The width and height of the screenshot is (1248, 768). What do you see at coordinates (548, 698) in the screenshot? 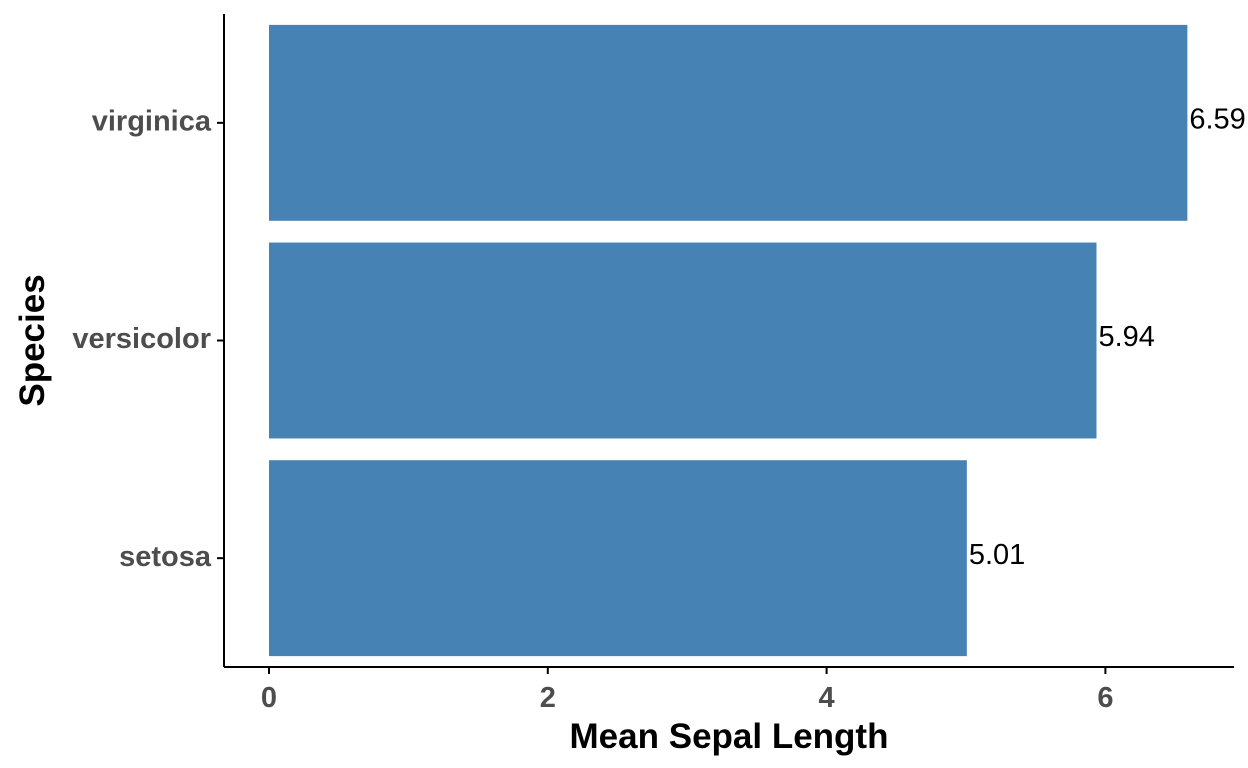
I see `x-tick-label: 2` at bounding box center [548, 698].